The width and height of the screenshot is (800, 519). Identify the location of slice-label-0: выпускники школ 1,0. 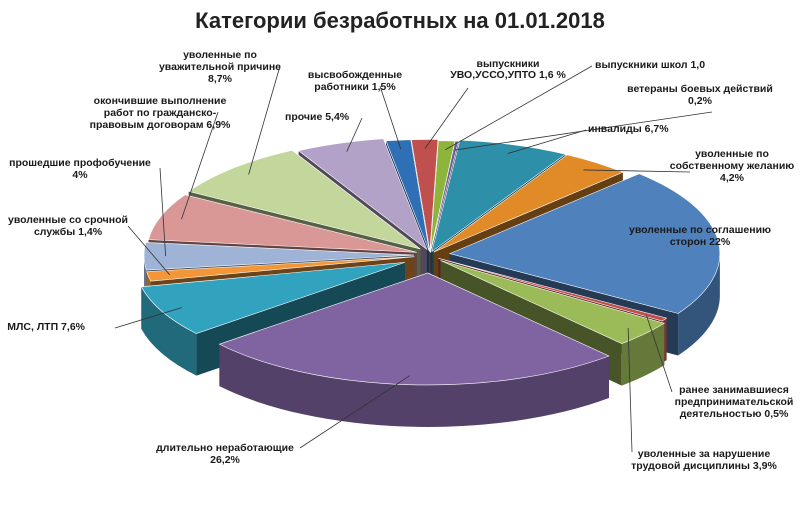
(650, 65).